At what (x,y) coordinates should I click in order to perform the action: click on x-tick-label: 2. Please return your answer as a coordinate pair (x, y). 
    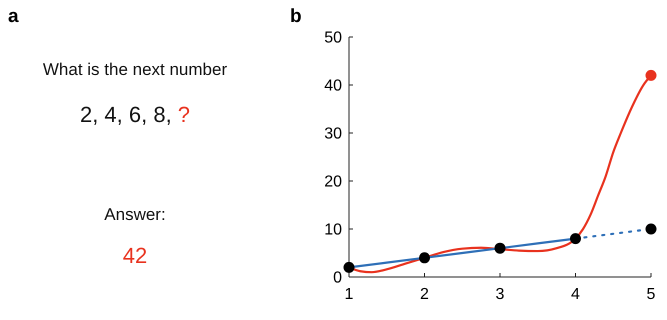
    Looking at the image, I should click on (425, 294).